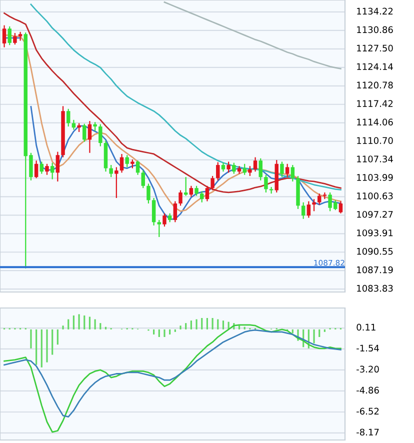 Image resolution: width=414 pixels, height=443 pixels. I want to click on y-tick-label: -6.52, so click(367, 411).